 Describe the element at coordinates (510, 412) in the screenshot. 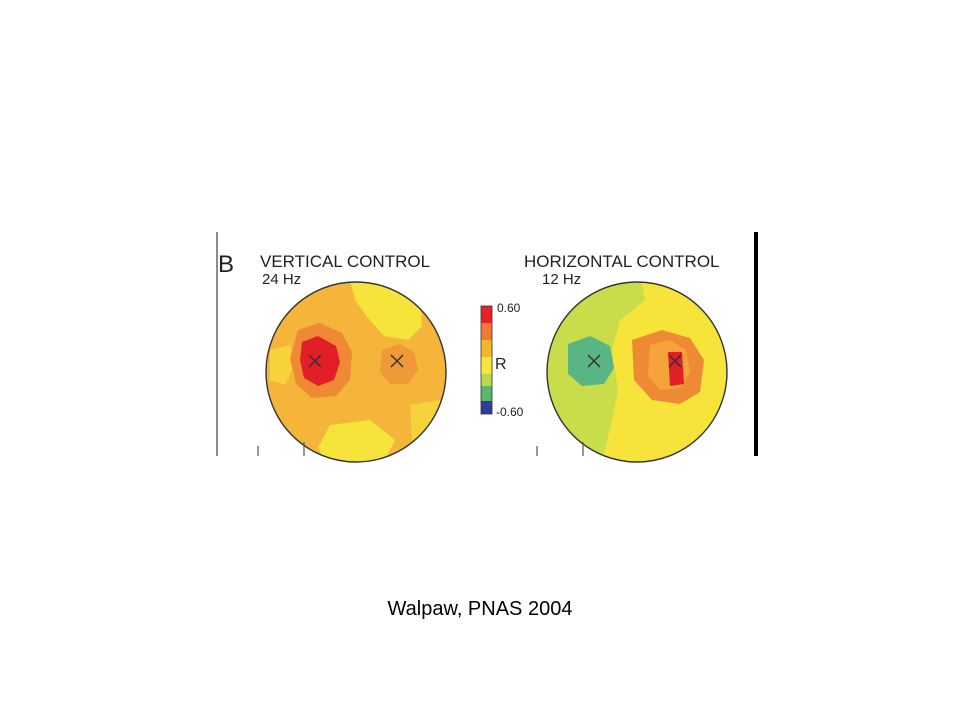

I see `colorbar-min-label: -0.60` at that location.